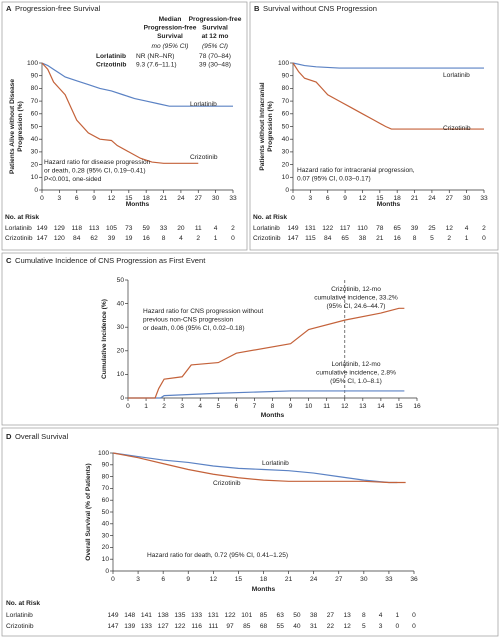 The image size is (500, 638). I want to click on risk-count: 84, so click(328, 238).